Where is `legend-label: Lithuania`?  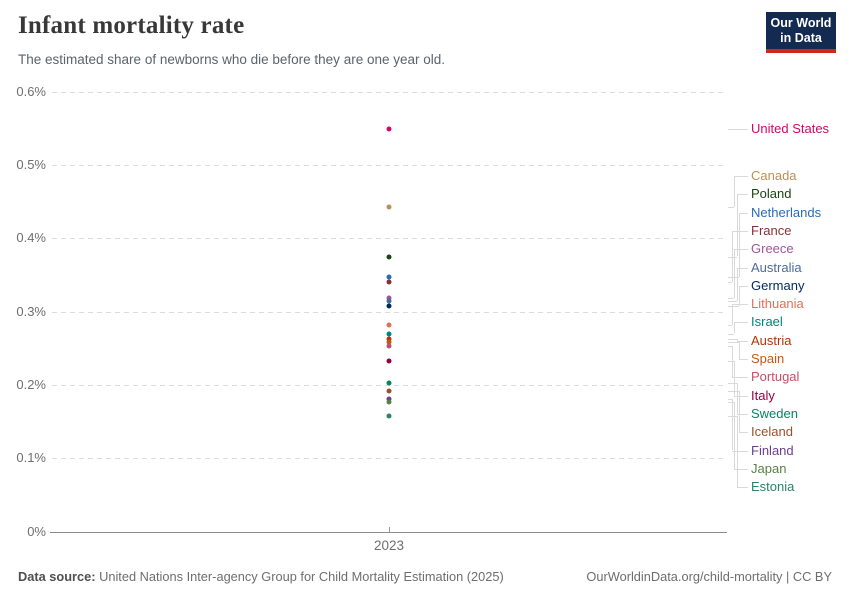
legend-label: Lithuania is located at coordinates (777, 304).